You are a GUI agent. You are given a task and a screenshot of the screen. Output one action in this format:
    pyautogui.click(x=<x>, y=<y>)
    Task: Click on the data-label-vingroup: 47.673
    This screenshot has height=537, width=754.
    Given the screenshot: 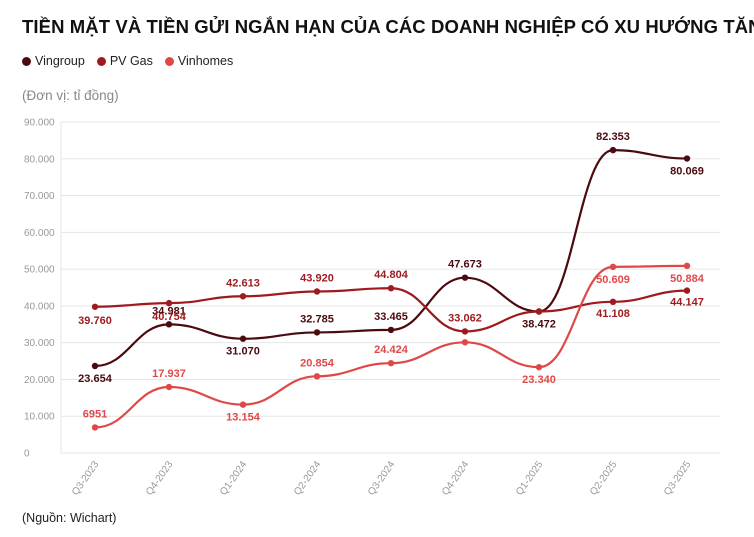 What is the action you would take?
    pyautogui.click(x=465, y=265)
    